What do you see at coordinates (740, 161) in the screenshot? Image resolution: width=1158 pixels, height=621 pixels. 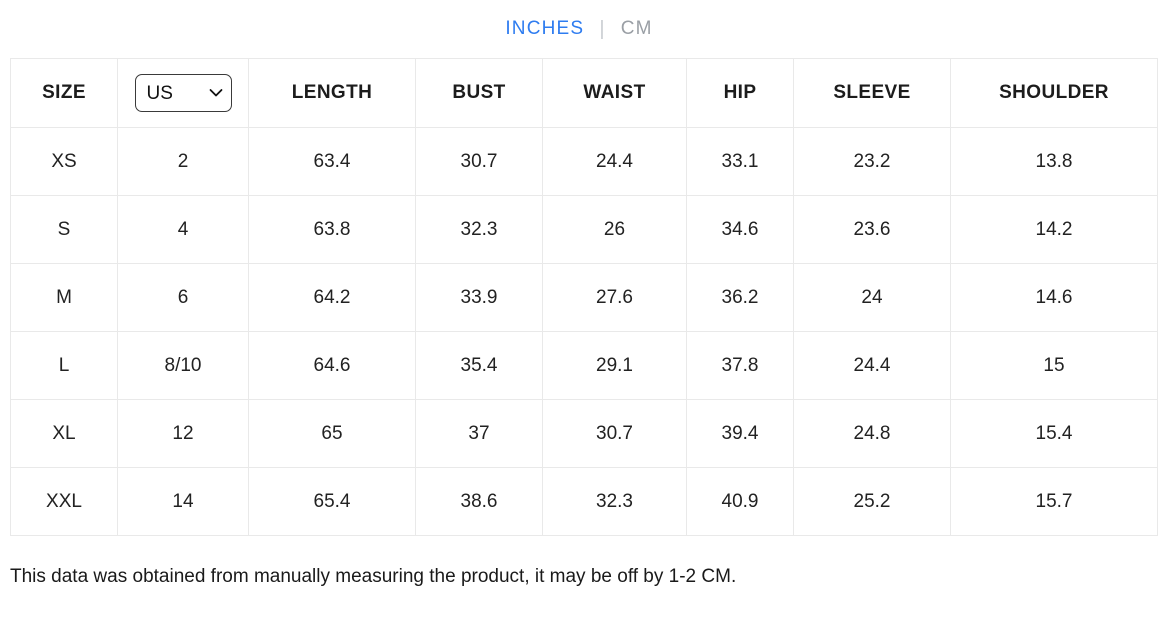 I see `measurement-cell: 33.1` at bounding box center [740, 161].